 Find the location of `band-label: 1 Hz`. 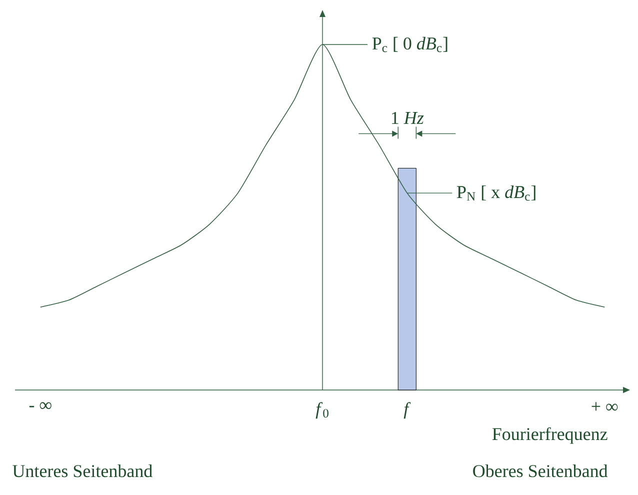

band-label: 1 Hz is located at coordinates (408, 118).